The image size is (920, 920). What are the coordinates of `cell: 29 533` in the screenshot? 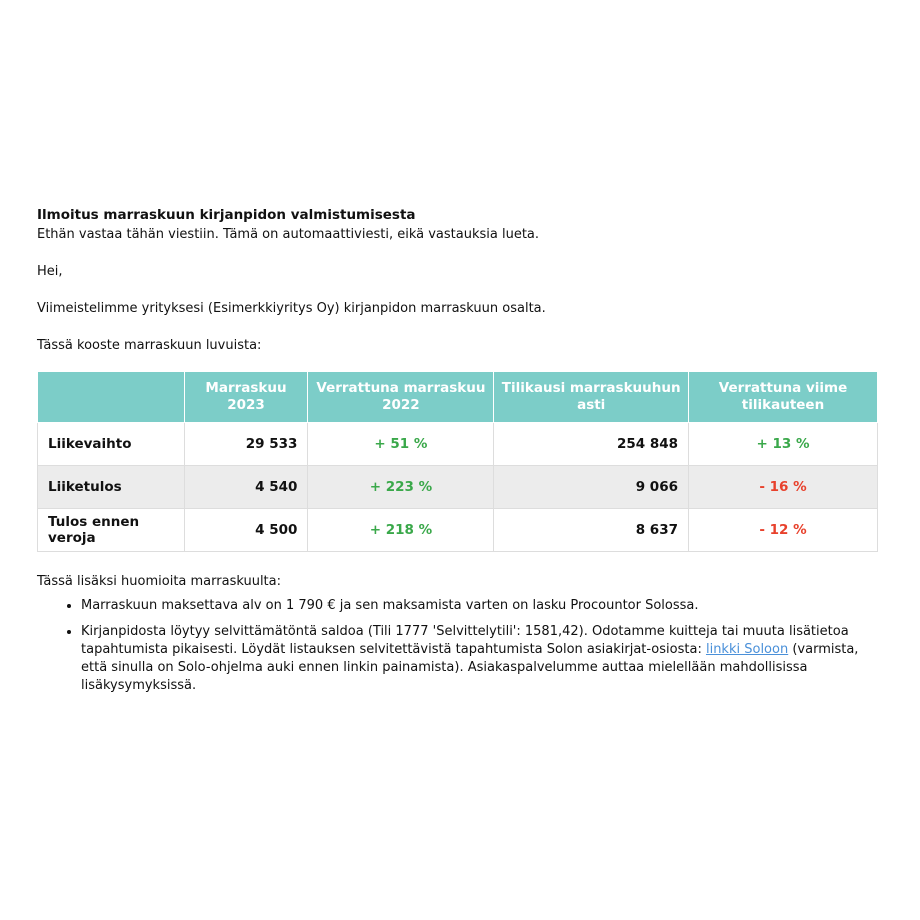 It's located at (246, 444).